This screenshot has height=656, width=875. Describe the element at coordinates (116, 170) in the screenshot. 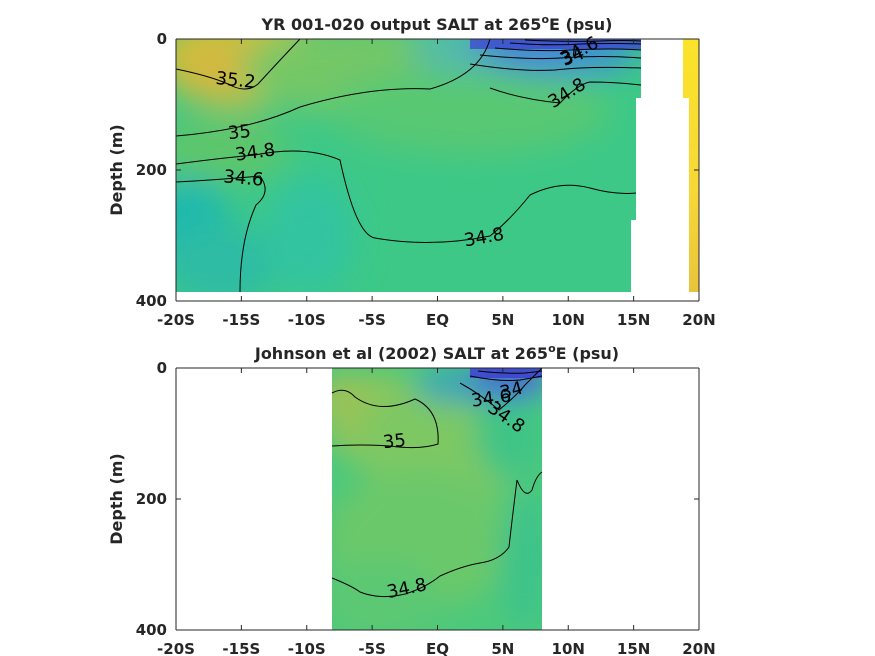

I see `y-axis-label-model: Depth (m)` at that location.